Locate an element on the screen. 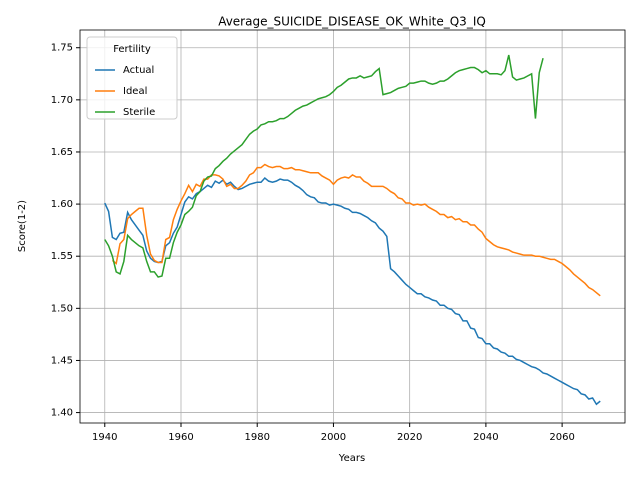 This screenshot has width=640, height=480. x-tick-label: 2000 is located at coordinates (333, 437).